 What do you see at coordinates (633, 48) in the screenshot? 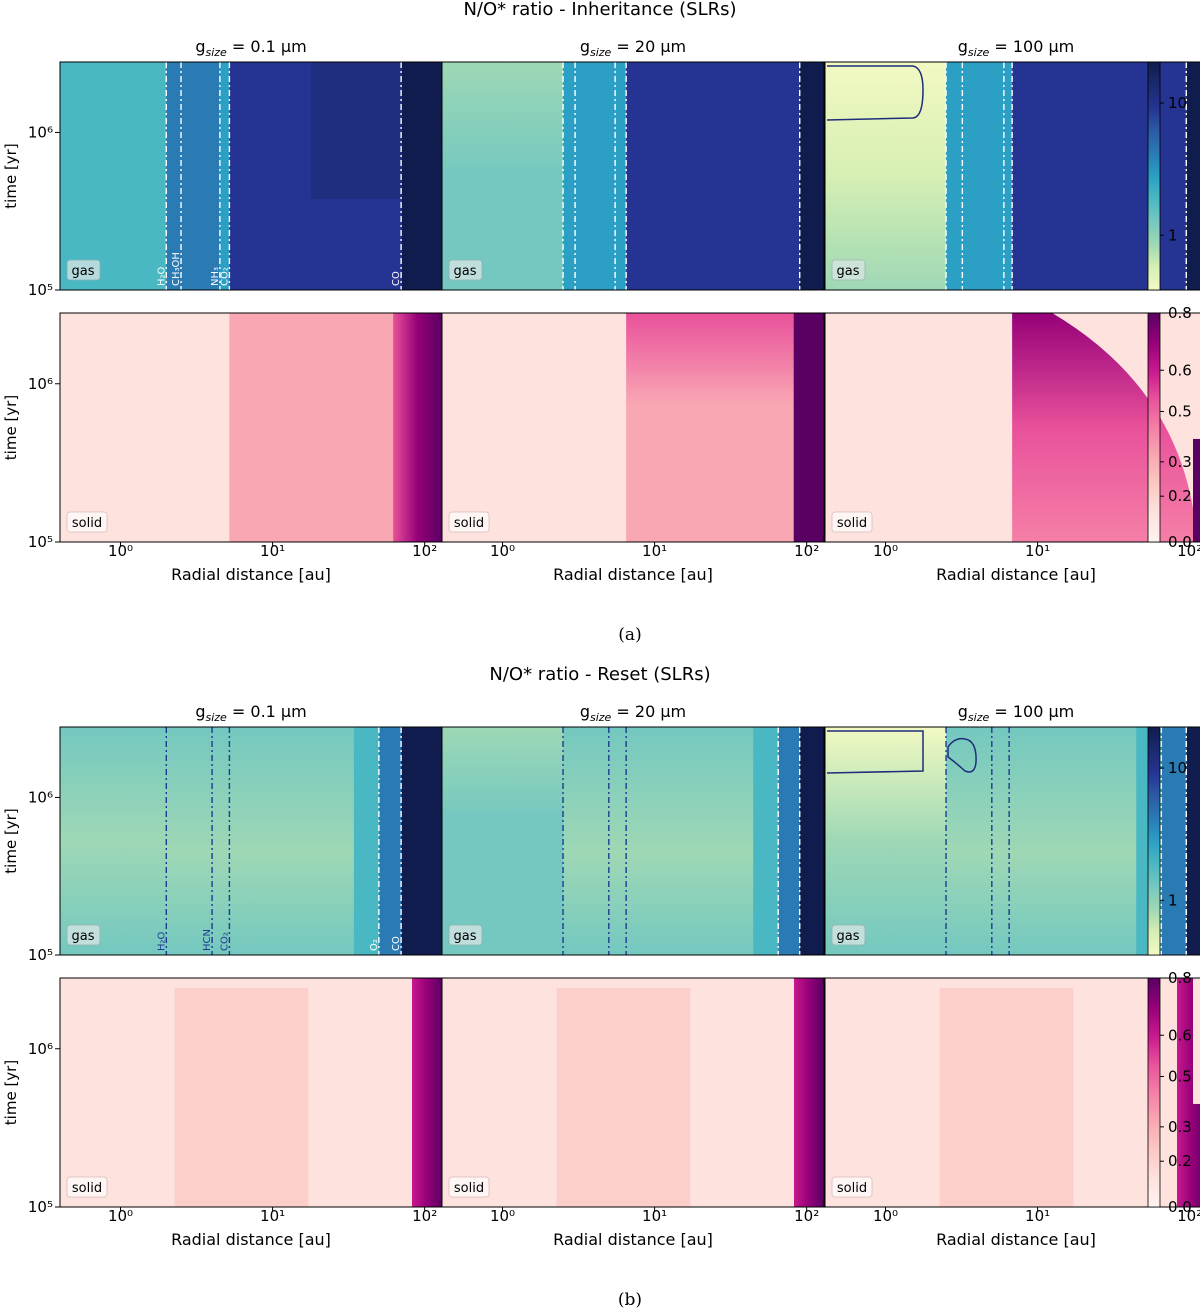
I see `panel-title: gsize = 20 μm` at bounding box center [633, 48].